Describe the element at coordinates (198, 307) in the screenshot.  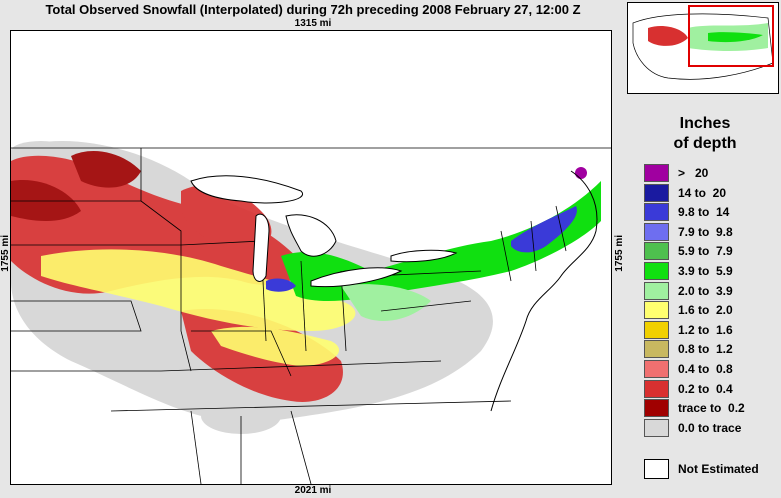
I see `moderate-snow-yellow-areas` at that location.